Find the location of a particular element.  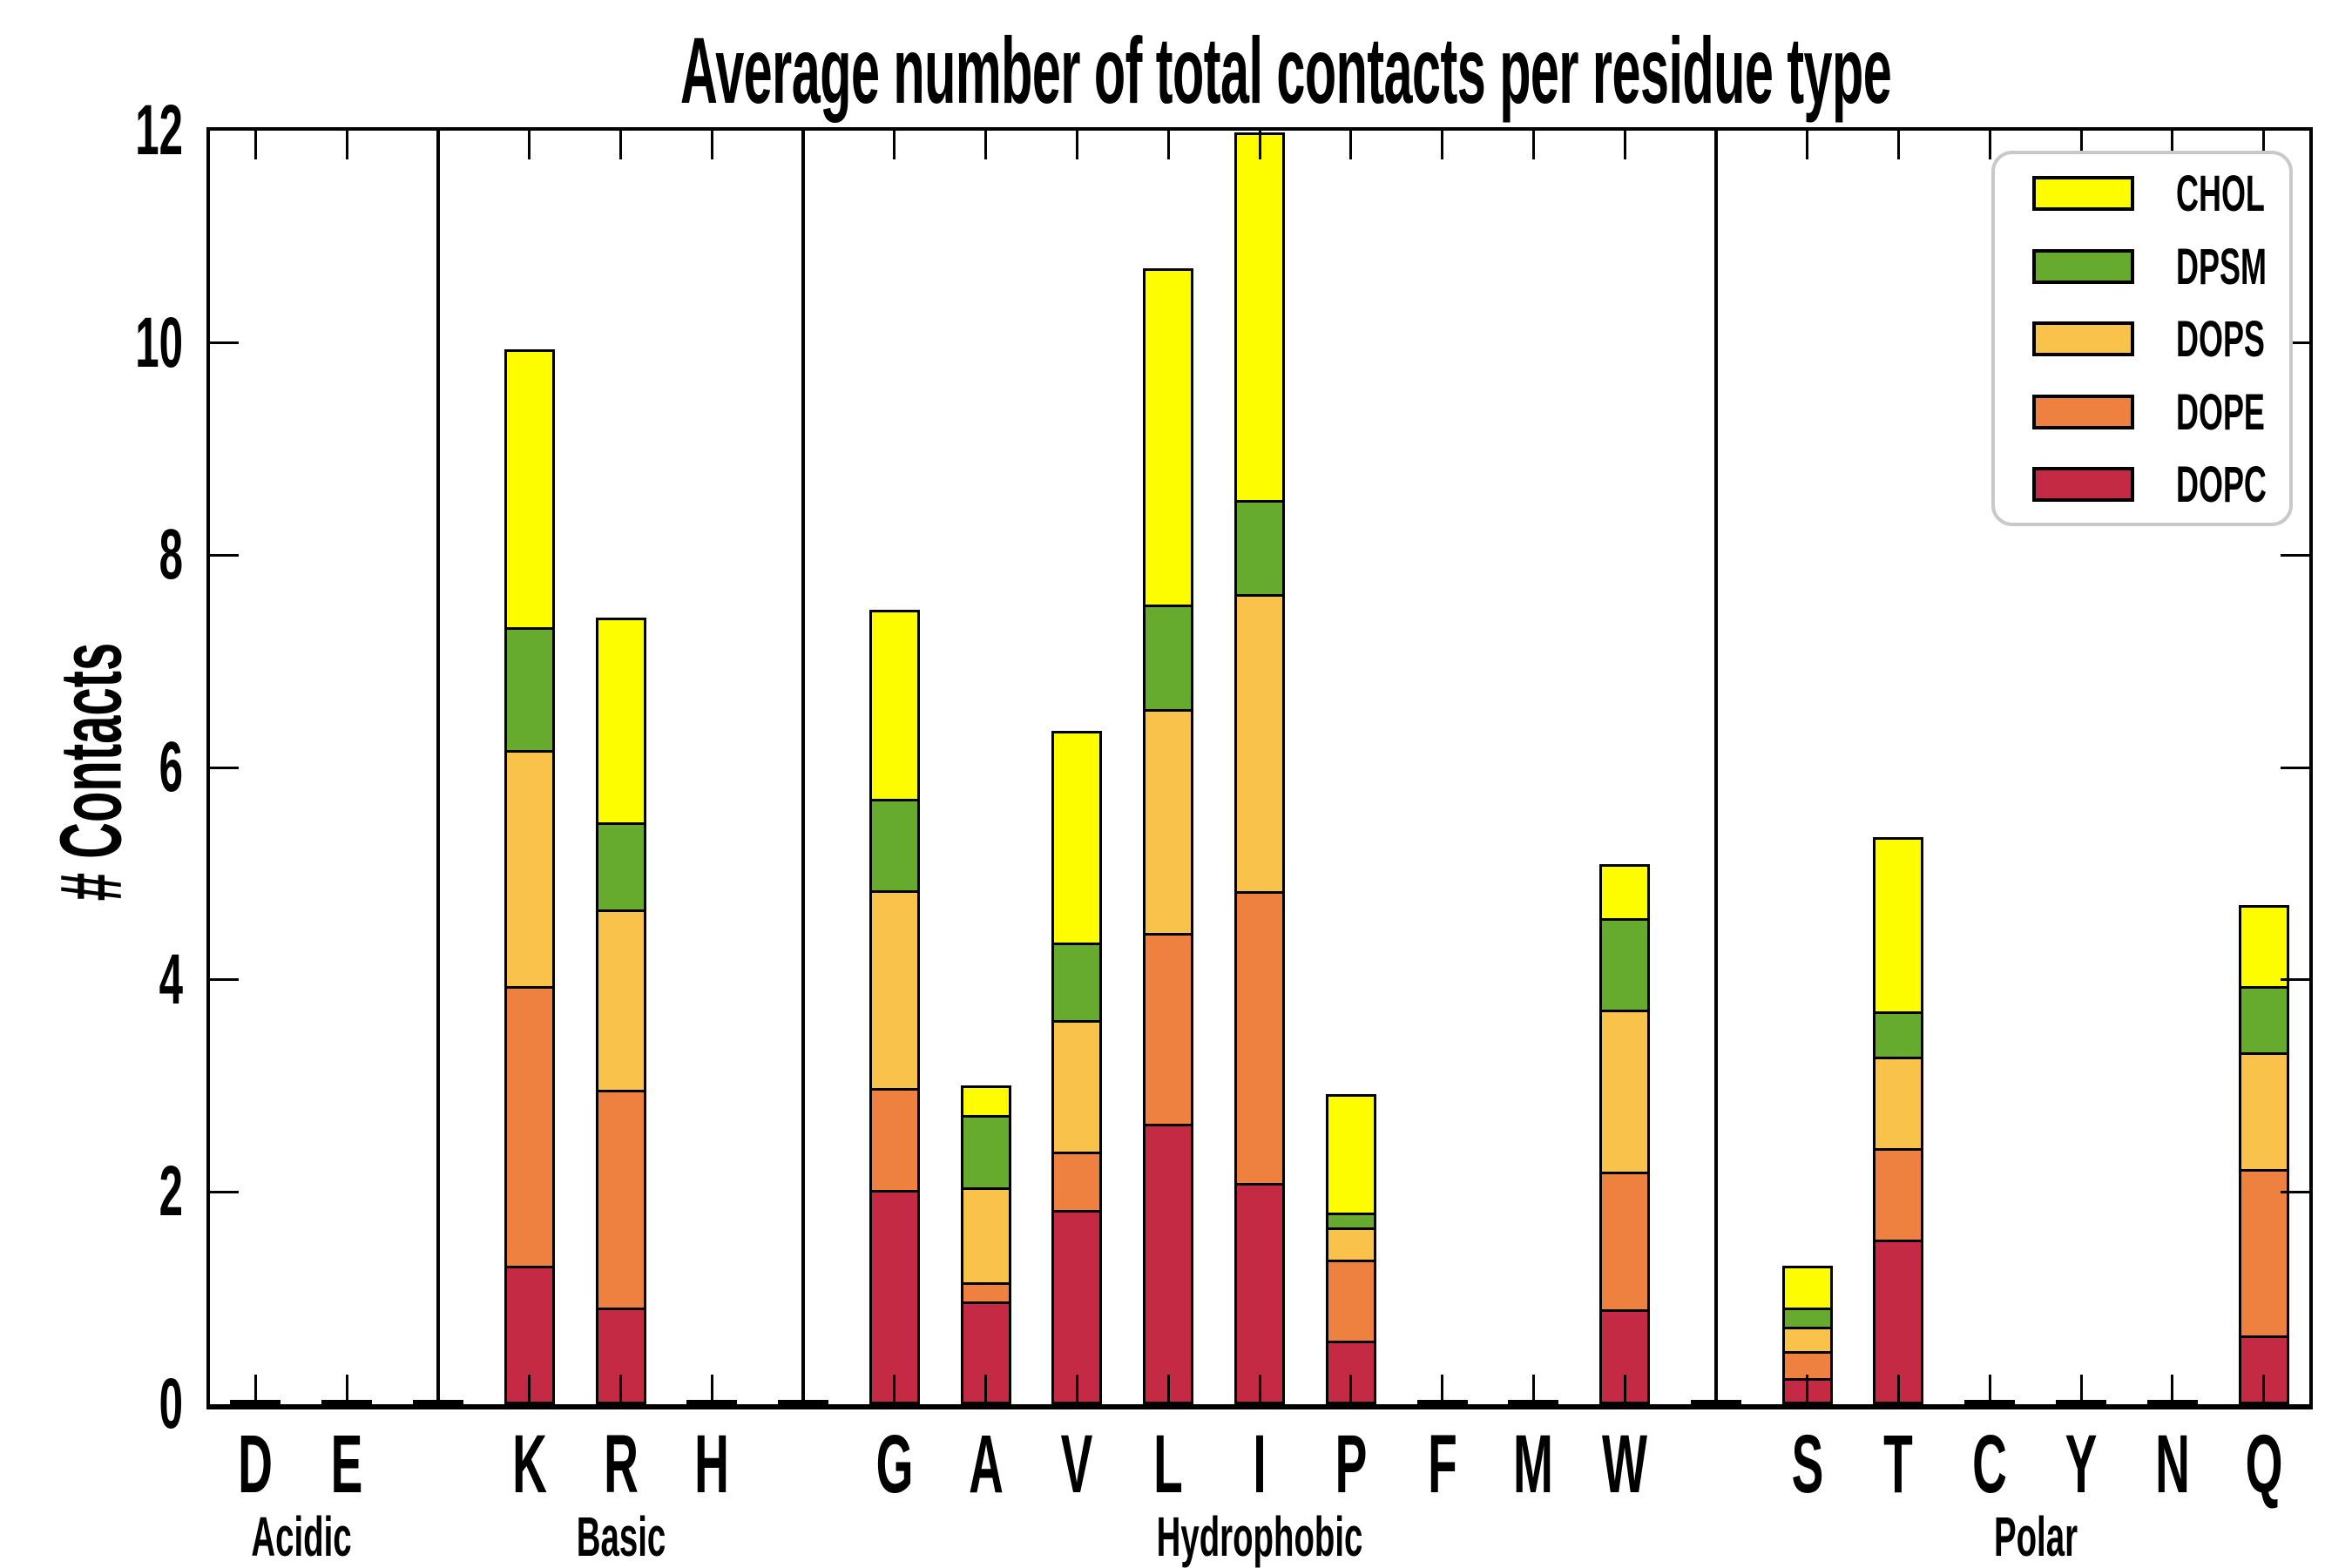

residue-label-S: S is located at coordinates (1807, 1464).